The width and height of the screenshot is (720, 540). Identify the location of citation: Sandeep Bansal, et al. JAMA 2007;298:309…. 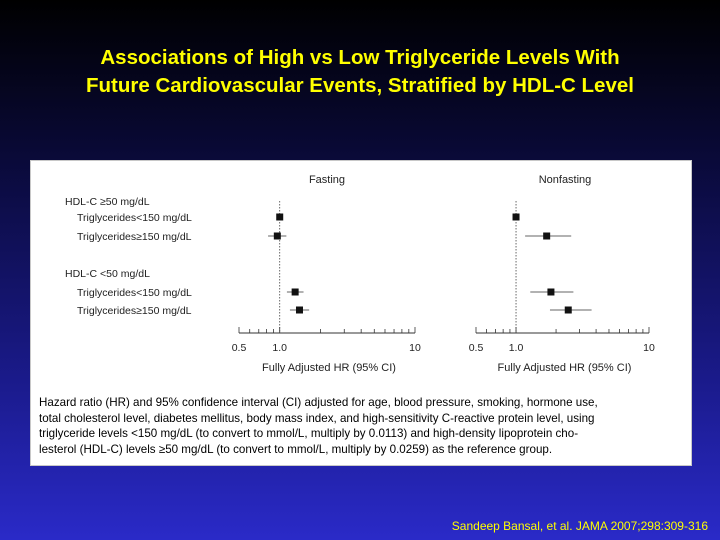
(579, 526).